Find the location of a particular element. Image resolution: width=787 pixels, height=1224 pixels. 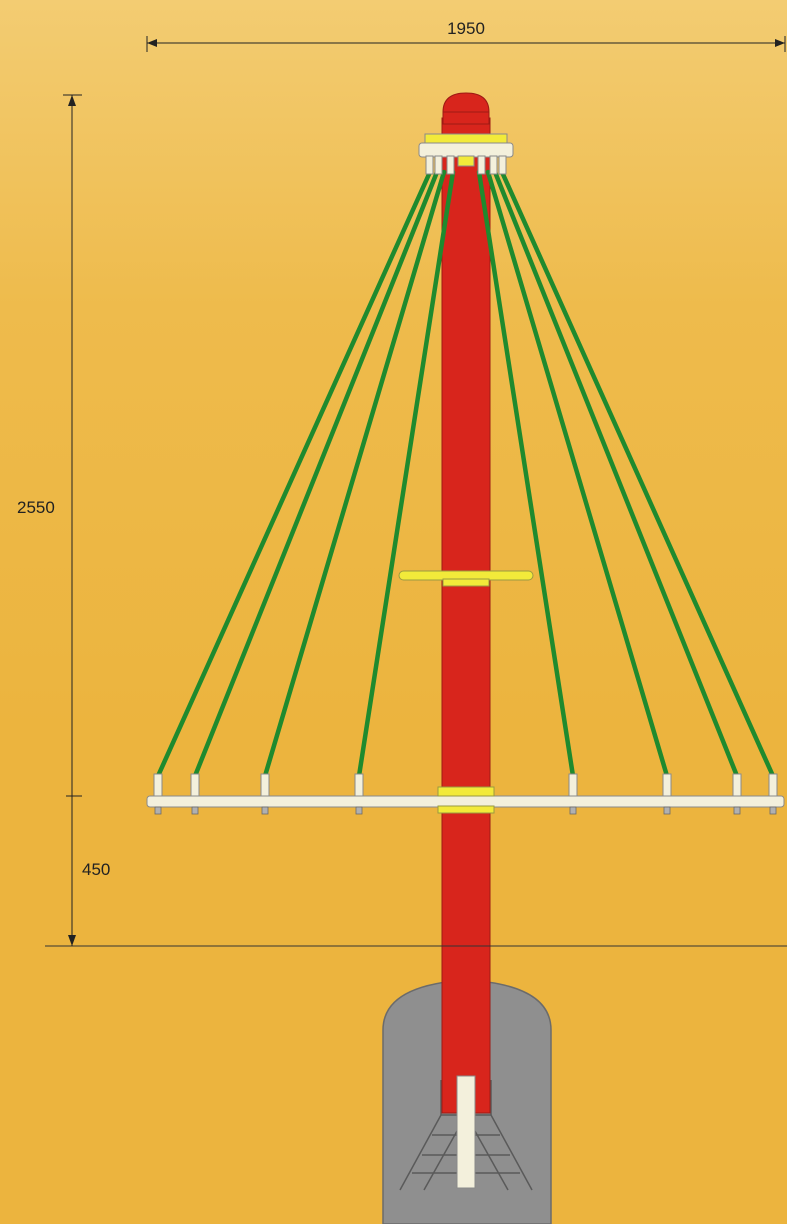

height-dimension-label: 2550 is located at coordinates (36, 507).